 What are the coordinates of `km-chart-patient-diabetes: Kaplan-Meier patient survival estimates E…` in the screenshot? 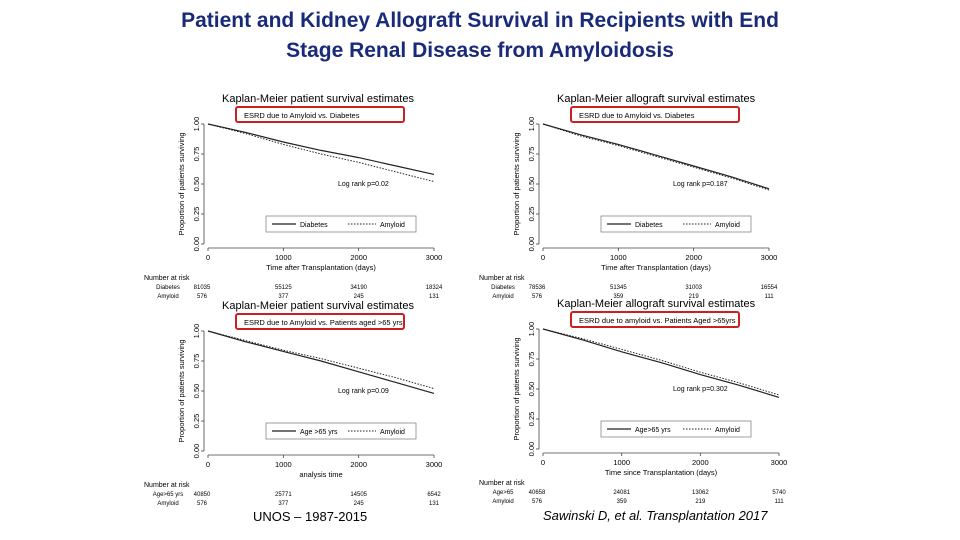 It's located at (293, 196).